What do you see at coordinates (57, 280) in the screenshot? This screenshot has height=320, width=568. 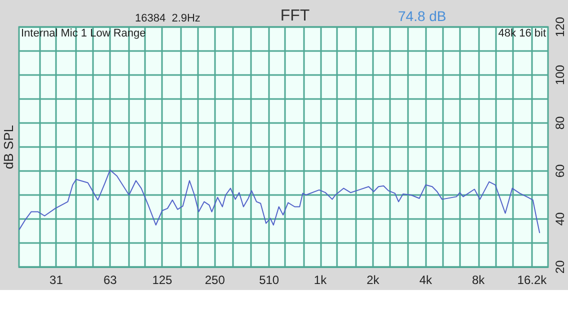 I see `x-tick-label: 31` at bounding box center [57, 280].